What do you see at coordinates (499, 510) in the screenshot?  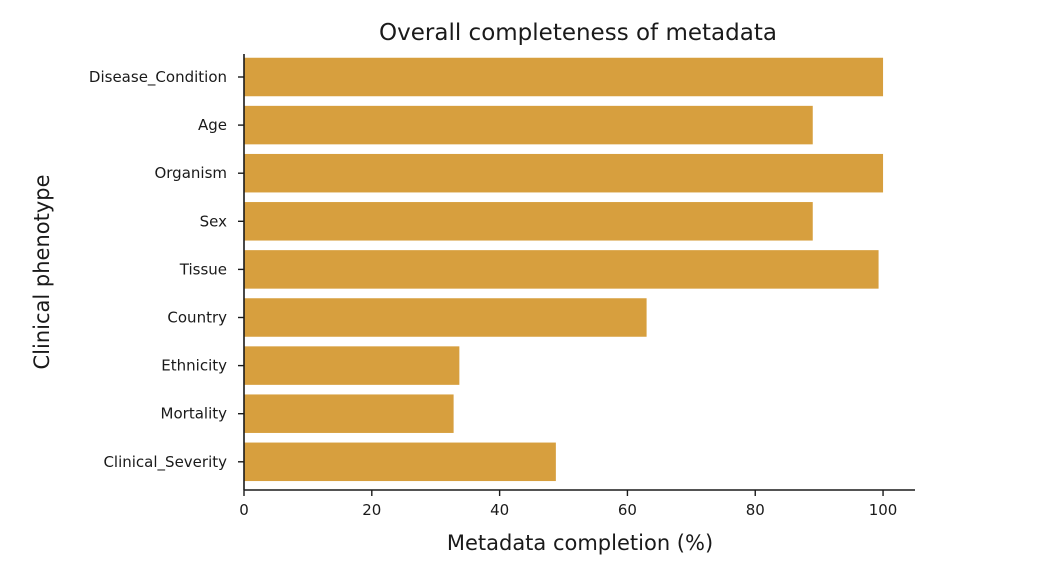 I see `x-tick-label-40: 40` at bounding box center [499, 510].